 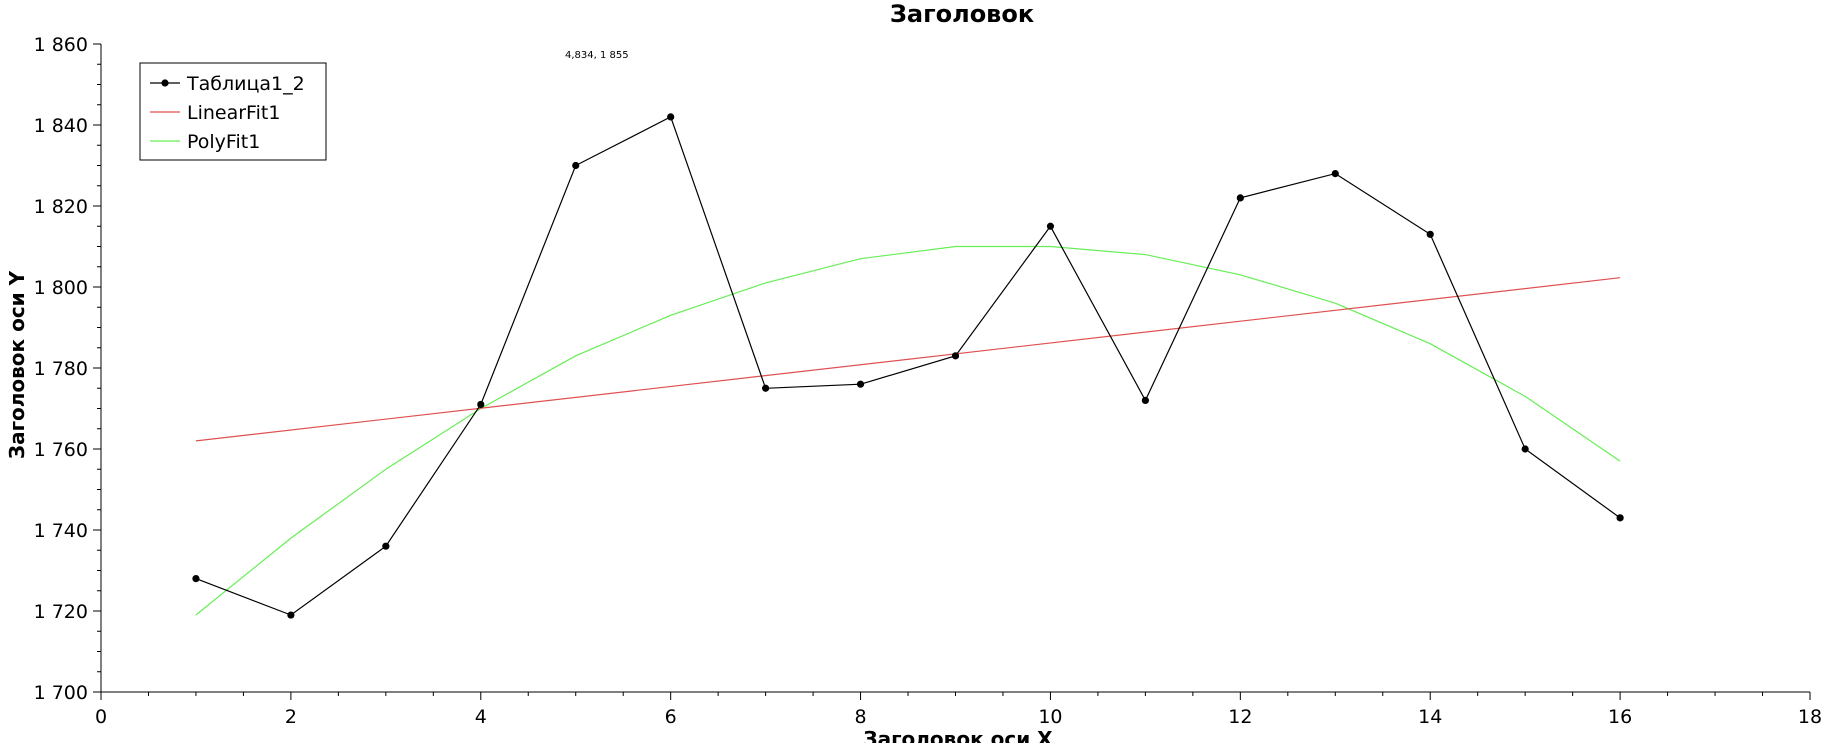 I want to click on legend-swatch-marker, so click(x=165, y=83).